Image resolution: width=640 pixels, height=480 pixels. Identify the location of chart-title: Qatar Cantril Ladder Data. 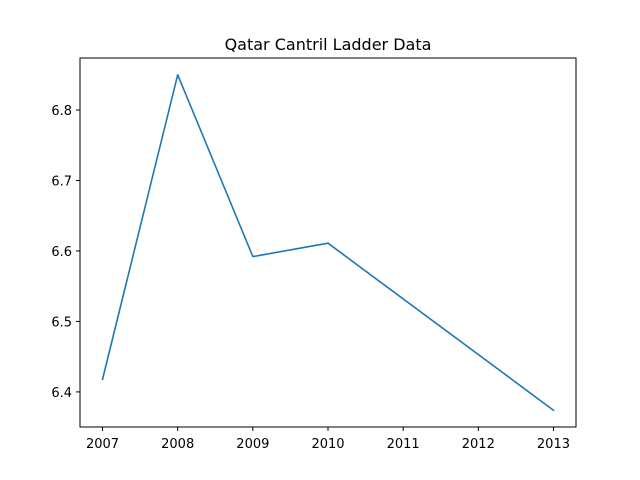
(328, 44).